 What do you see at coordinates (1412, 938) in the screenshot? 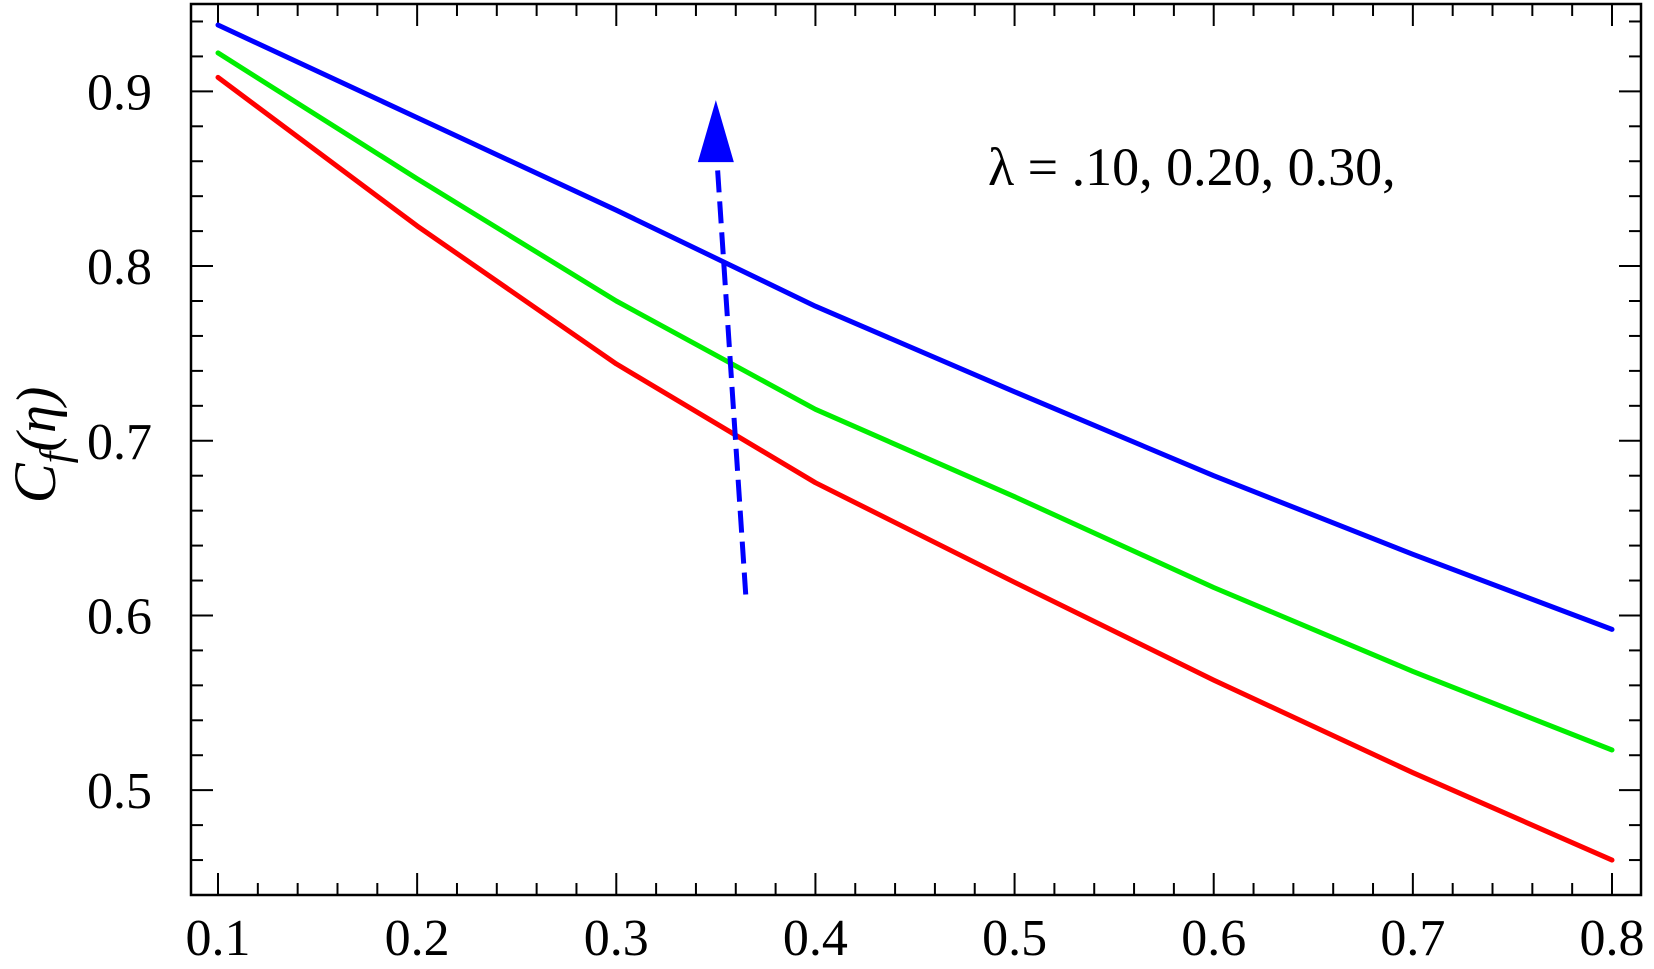
I see `x-tick-label: 0.7` at bounding box center [1412, 938].